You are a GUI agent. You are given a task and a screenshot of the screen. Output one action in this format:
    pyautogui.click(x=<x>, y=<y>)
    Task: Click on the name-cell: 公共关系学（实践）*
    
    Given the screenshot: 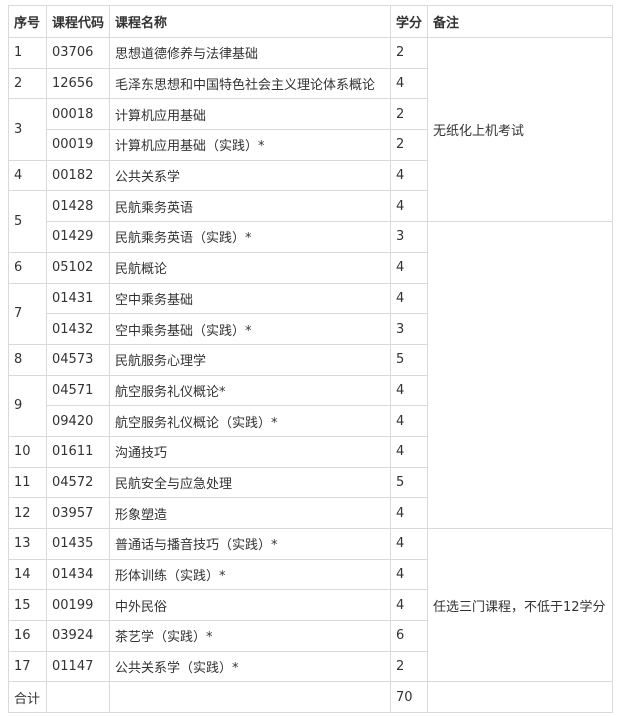 What is the action you would take?
    pyautogui.click(x=250, y=666)
    